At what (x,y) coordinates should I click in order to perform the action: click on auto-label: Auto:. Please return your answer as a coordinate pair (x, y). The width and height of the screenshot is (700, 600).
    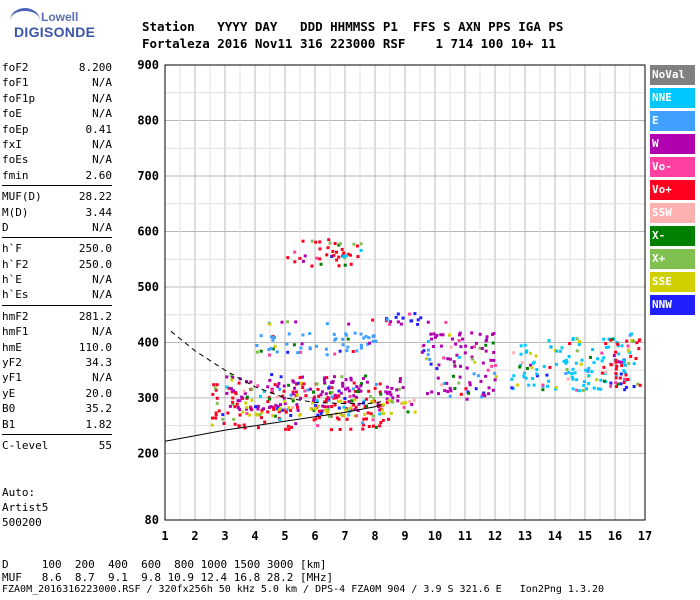
    Looking at the image, I should click on (19, 492).